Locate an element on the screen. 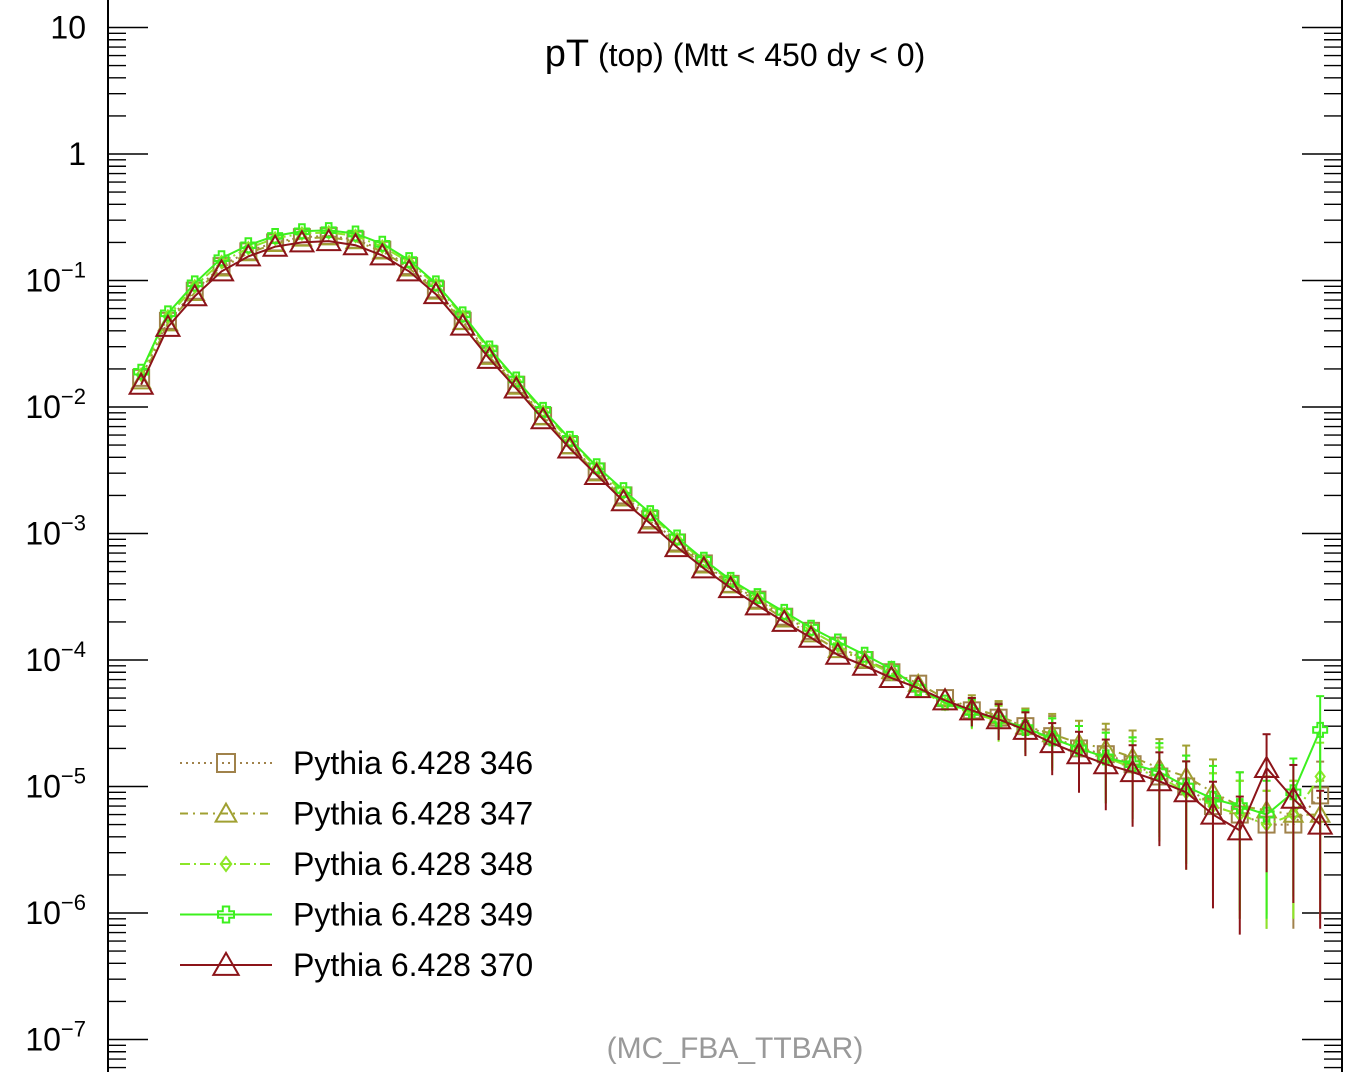 This screenshot has height=1072, width=1360. chart-title: pT (top) (Mtt < 450 dy < 0) is located at coordinates (735, 54).